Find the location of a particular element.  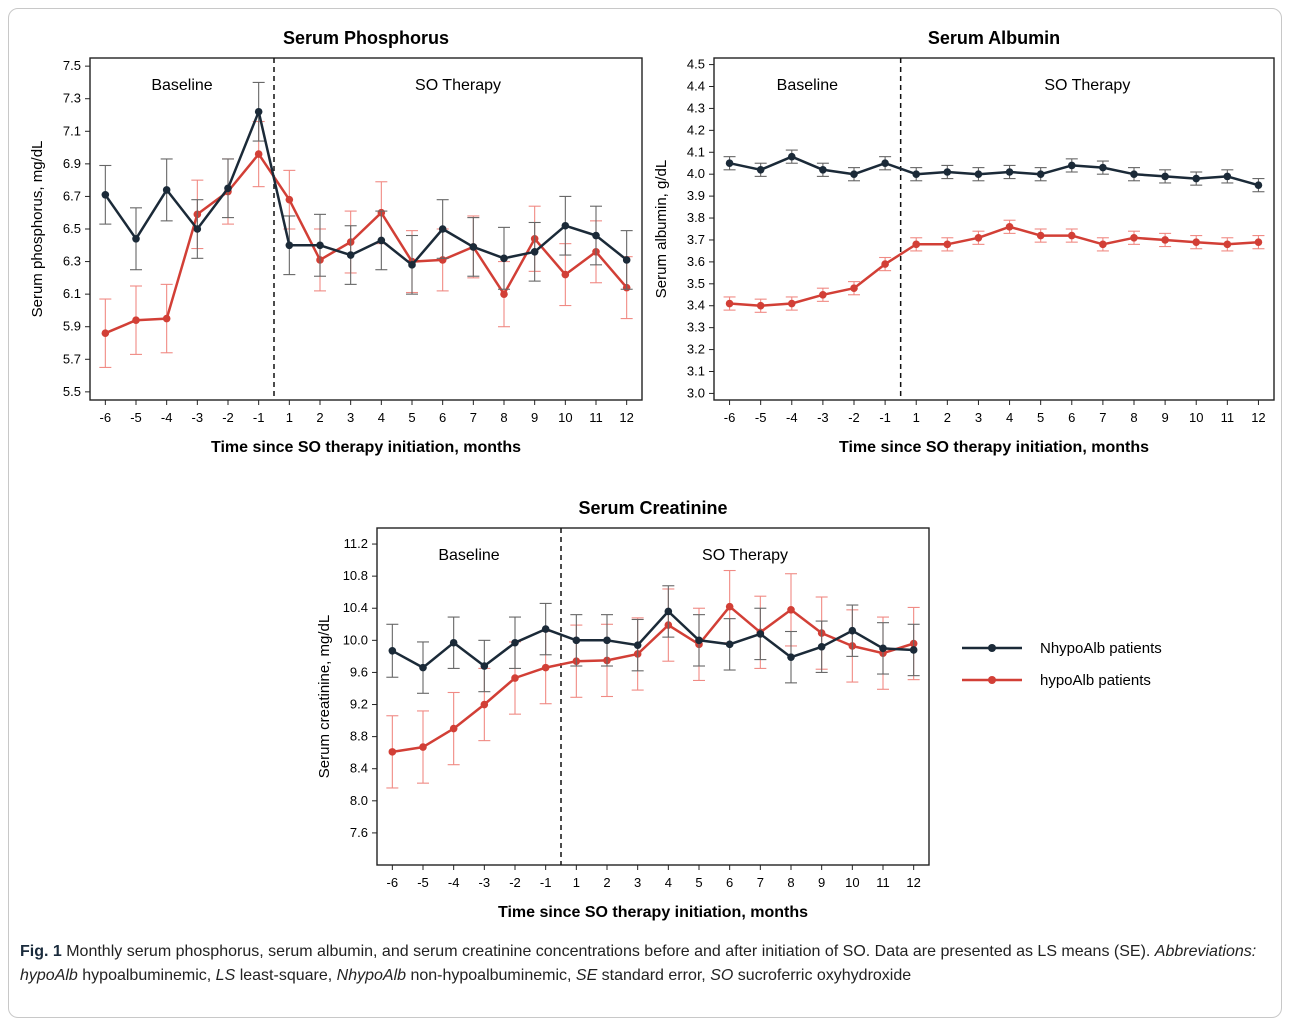

legend-label-nhypoalb: NhypoAlb patients is located at coordinates (1101, 648).